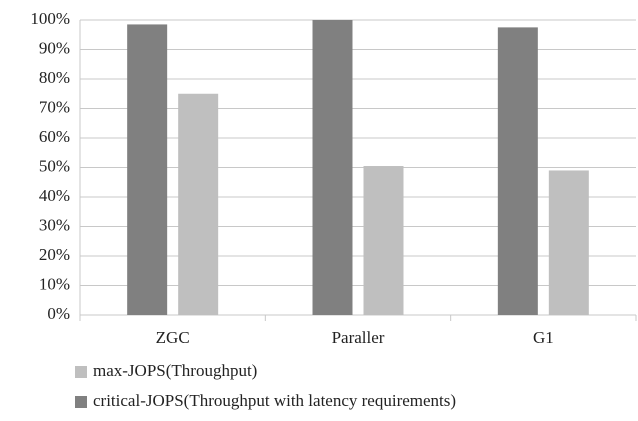 This screenshot has height=421, width=638. What do you see at coordinates (54, 195) in the screenshot?
I see `y-tick-label: 40%` at bounding box center [54, 195].